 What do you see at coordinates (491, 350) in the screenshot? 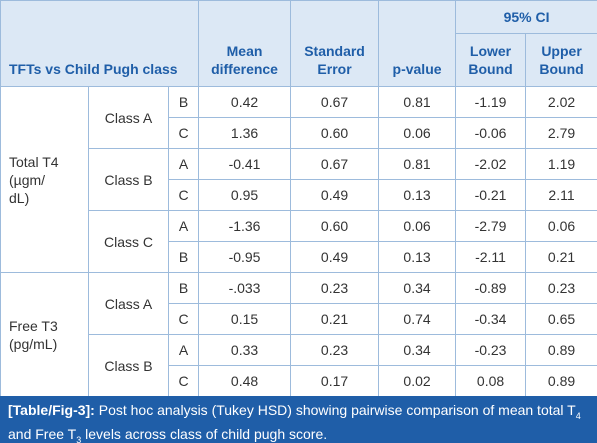
I see `cell: -0.23` at bounding box center [491, 350].